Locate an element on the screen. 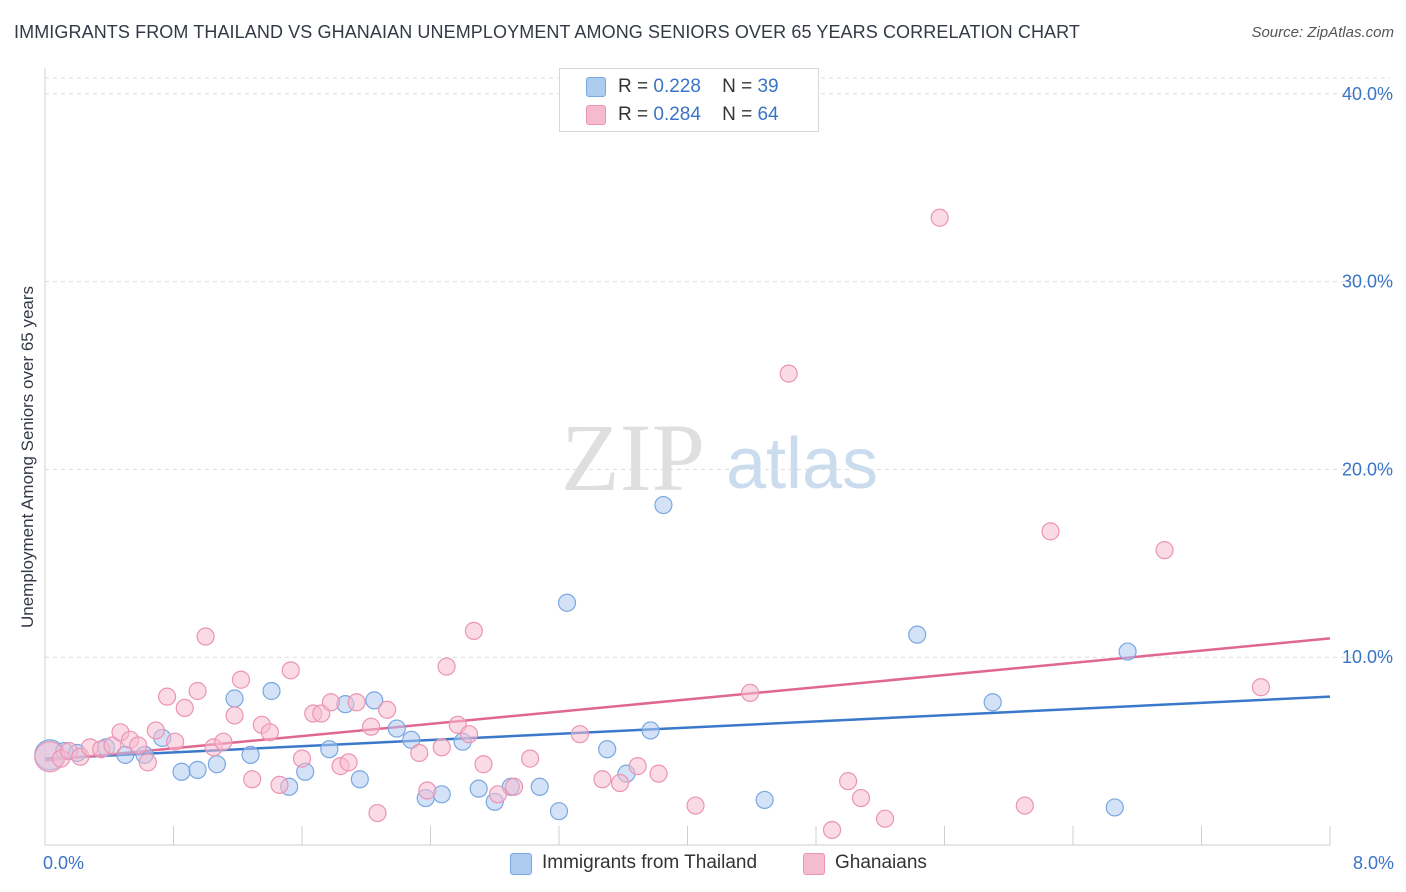 Image resolution: width=1406 pixels, height=892 pixels. y-tick-label: 40.0% is located at coordinates (1367, 94).